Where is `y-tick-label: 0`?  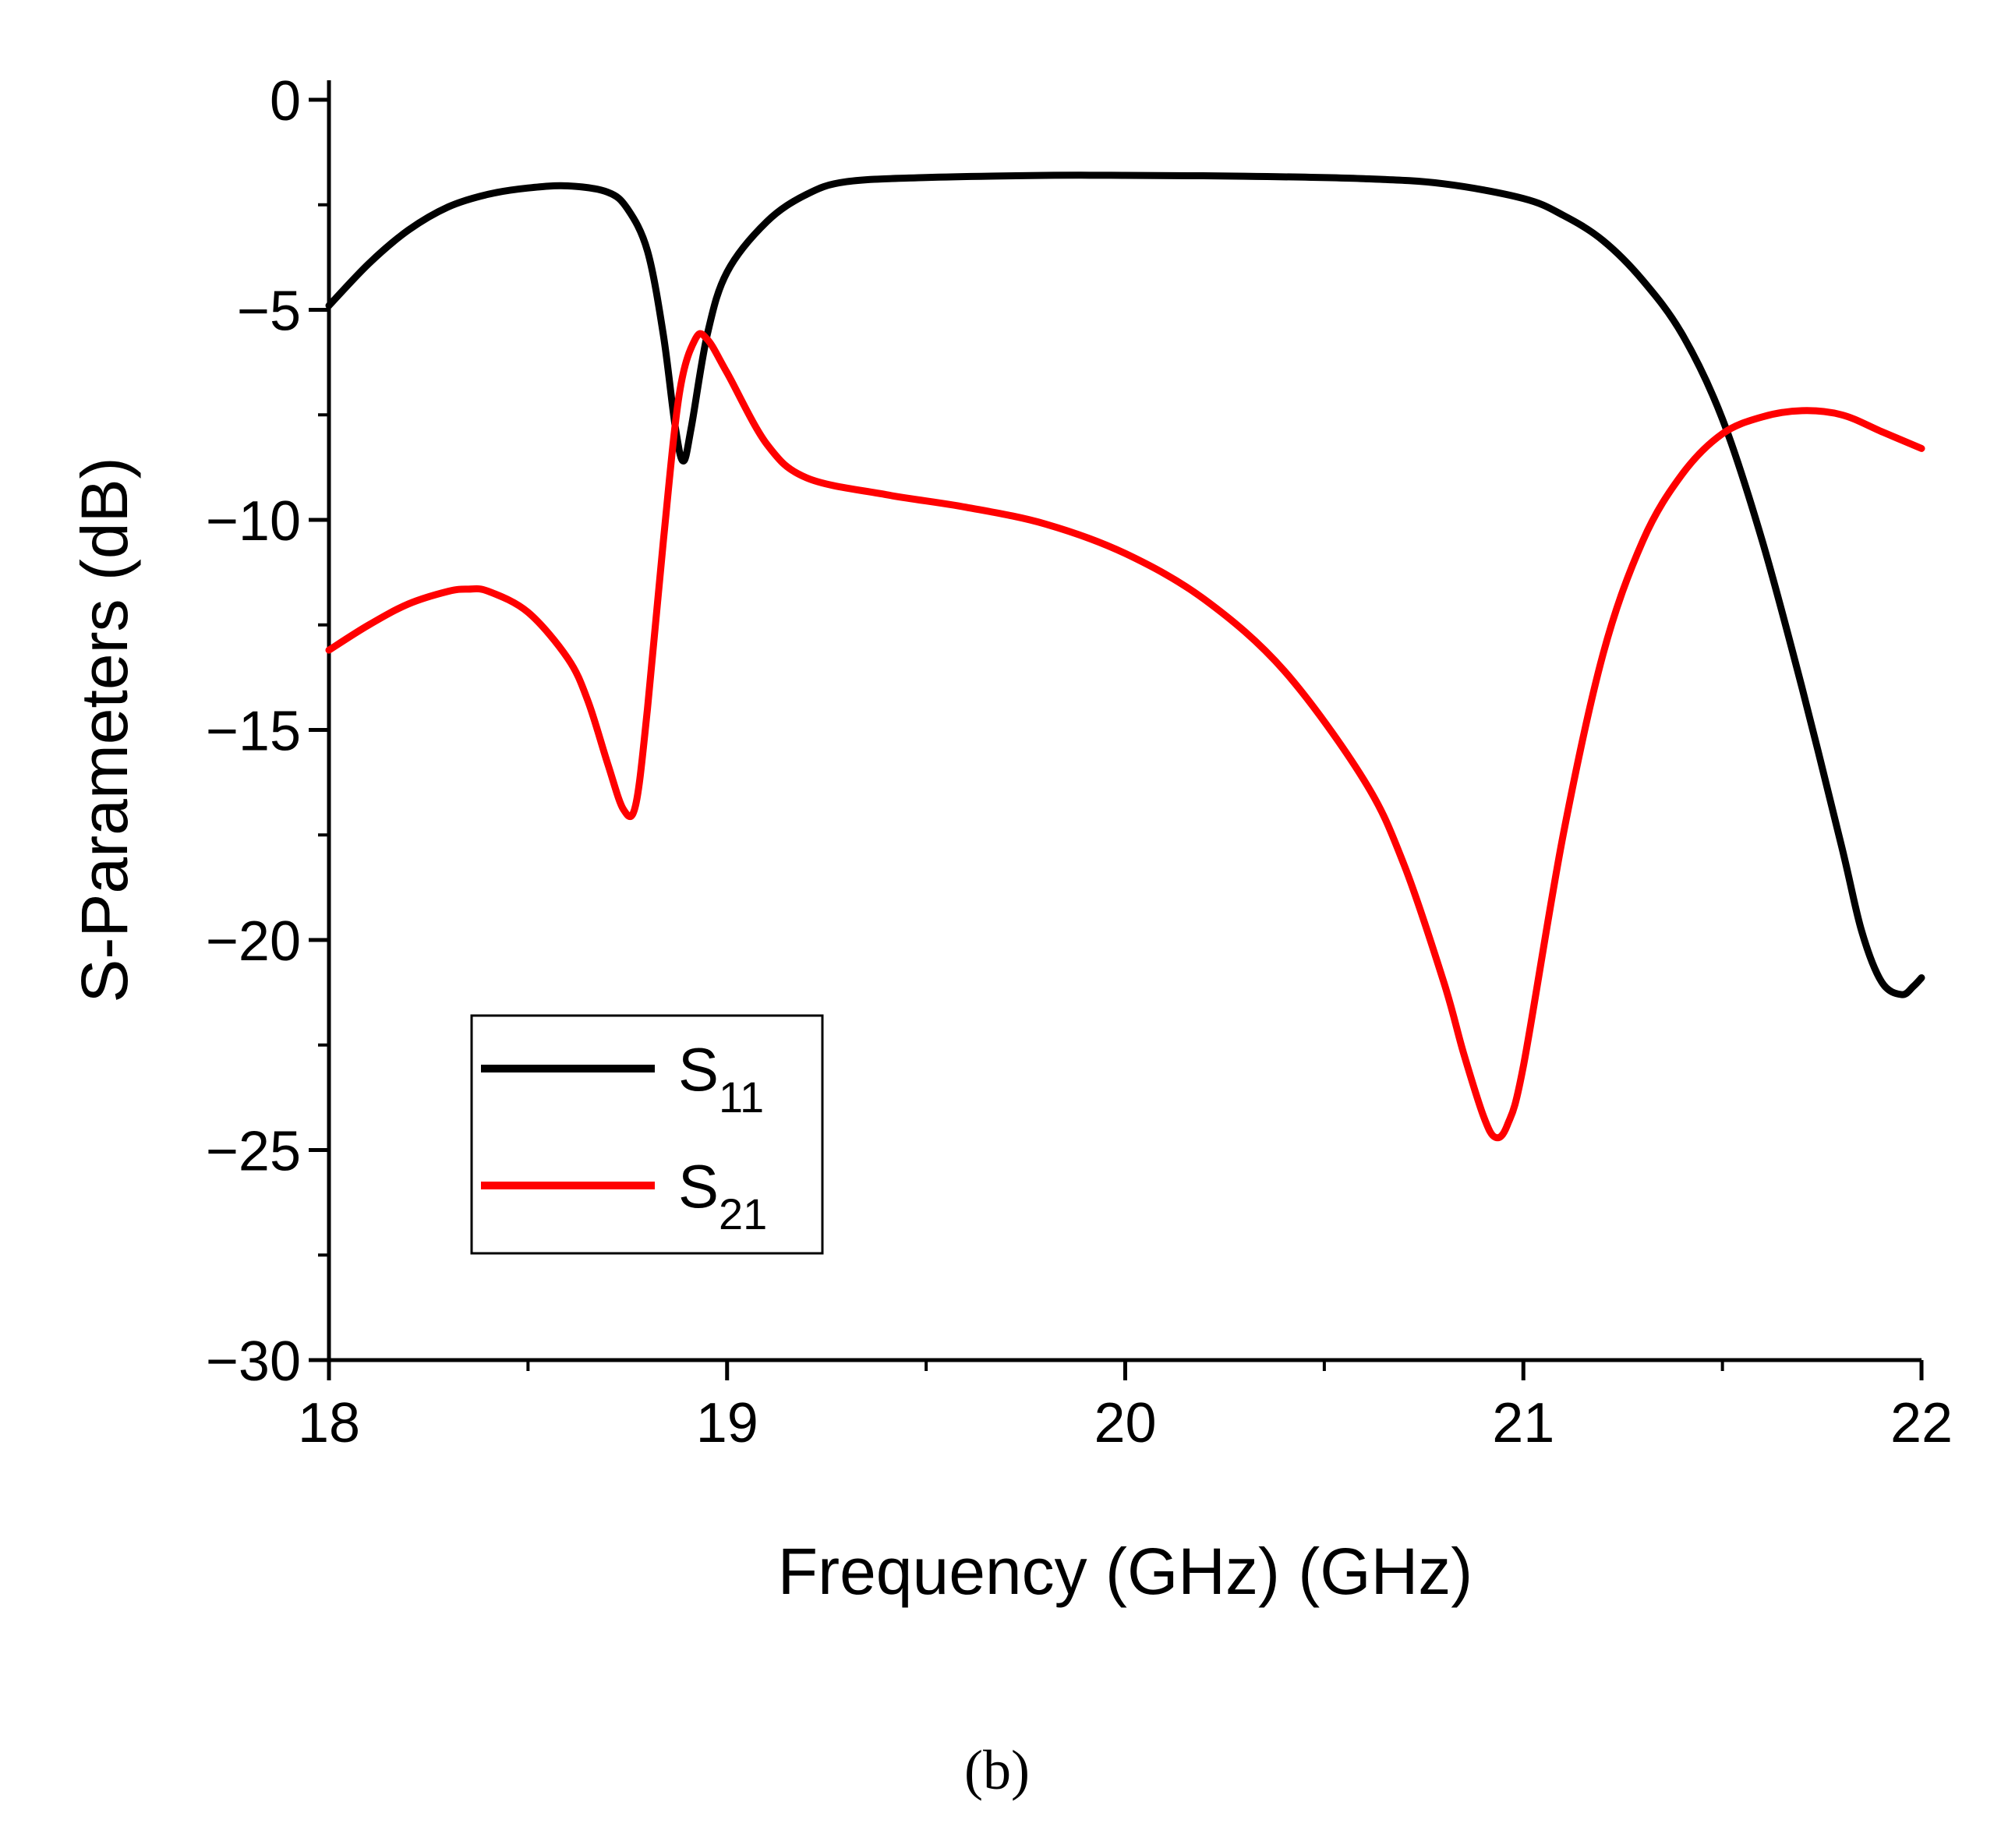 y-tick-label: 0 is located at coordinates (285, 101).